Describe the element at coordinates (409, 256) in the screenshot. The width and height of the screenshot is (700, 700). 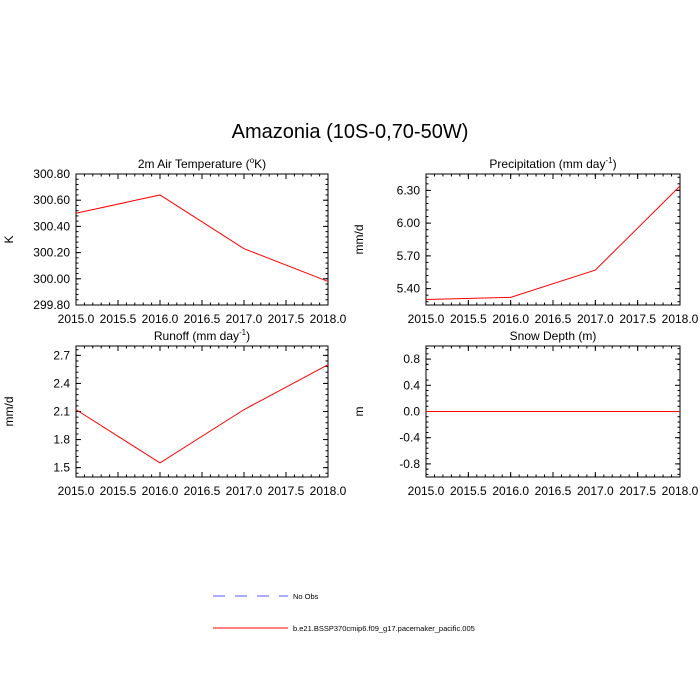
I see `y-tick-label: 5.70` at that location.